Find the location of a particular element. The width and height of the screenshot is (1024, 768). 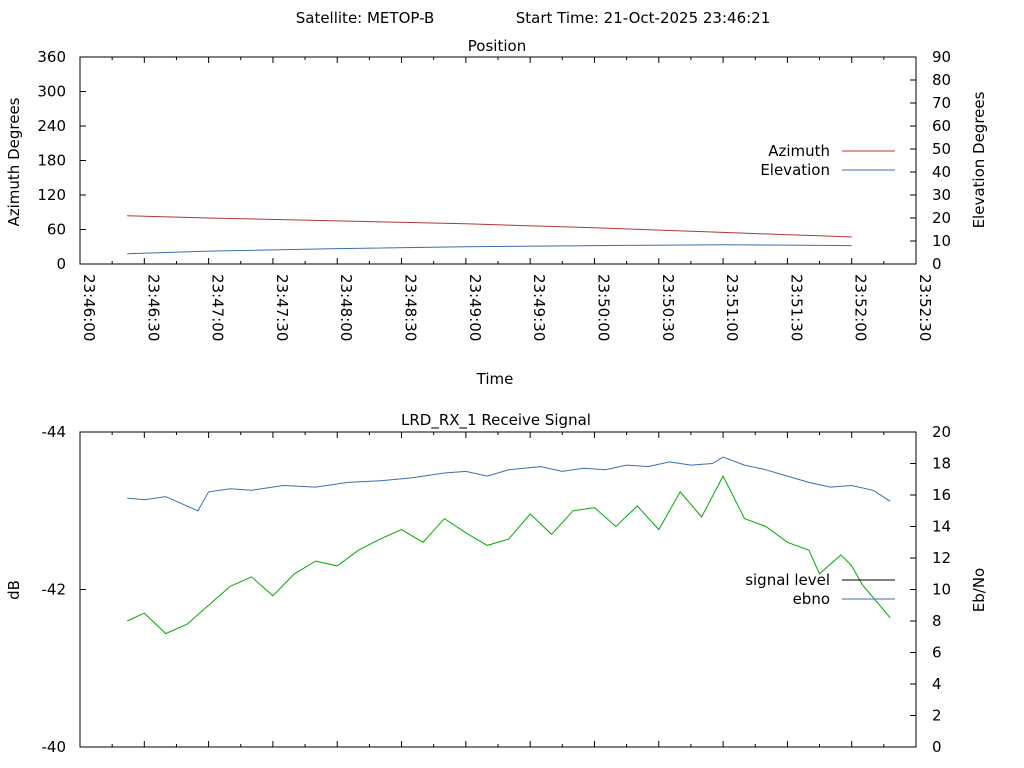

x-tick-label: 23:52:00 is located at coordinates (861, 307).